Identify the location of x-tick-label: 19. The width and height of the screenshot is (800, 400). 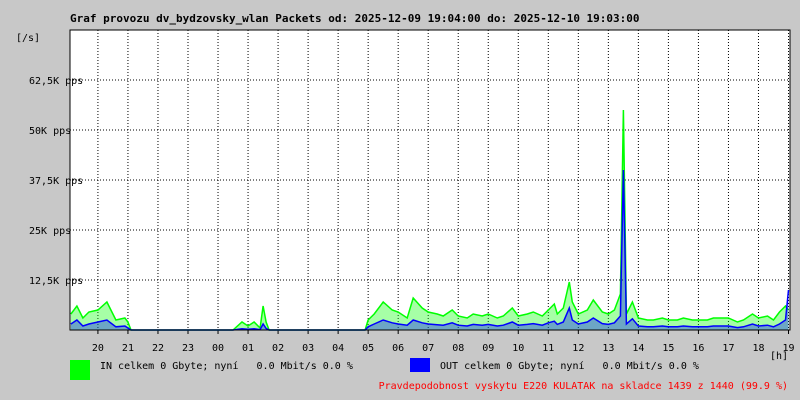
(788, 348).